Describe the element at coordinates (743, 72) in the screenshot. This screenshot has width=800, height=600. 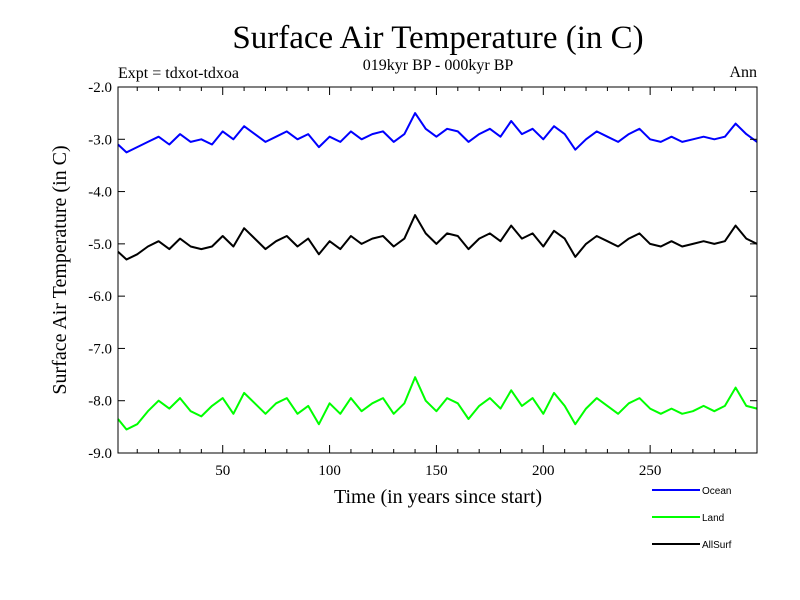
I see `period-label: Ann` at that location.